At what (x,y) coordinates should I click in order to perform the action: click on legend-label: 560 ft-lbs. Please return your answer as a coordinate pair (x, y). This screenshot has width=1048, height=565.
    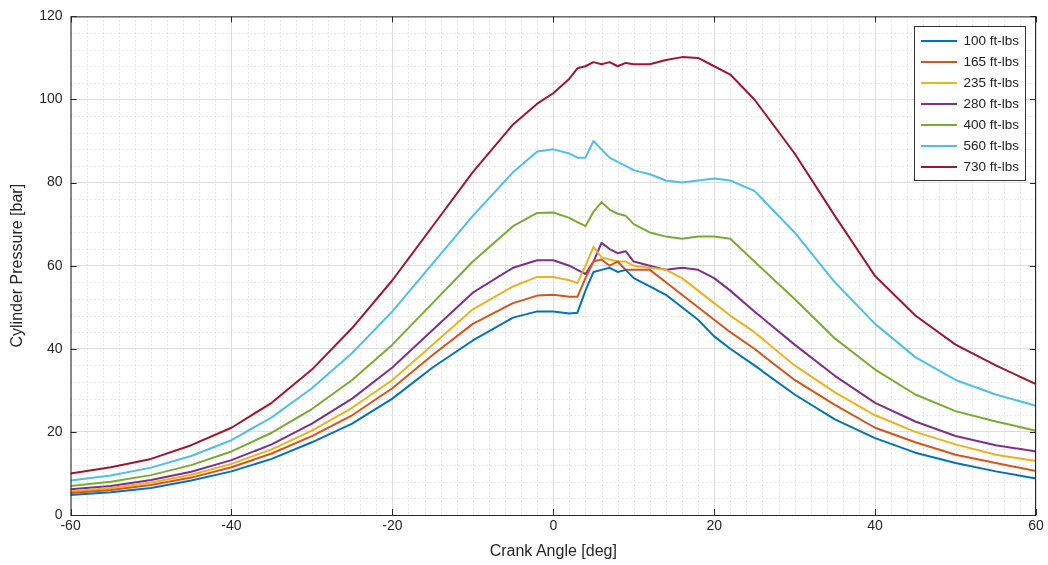
    Looking at the image, I should click on (991, 146).